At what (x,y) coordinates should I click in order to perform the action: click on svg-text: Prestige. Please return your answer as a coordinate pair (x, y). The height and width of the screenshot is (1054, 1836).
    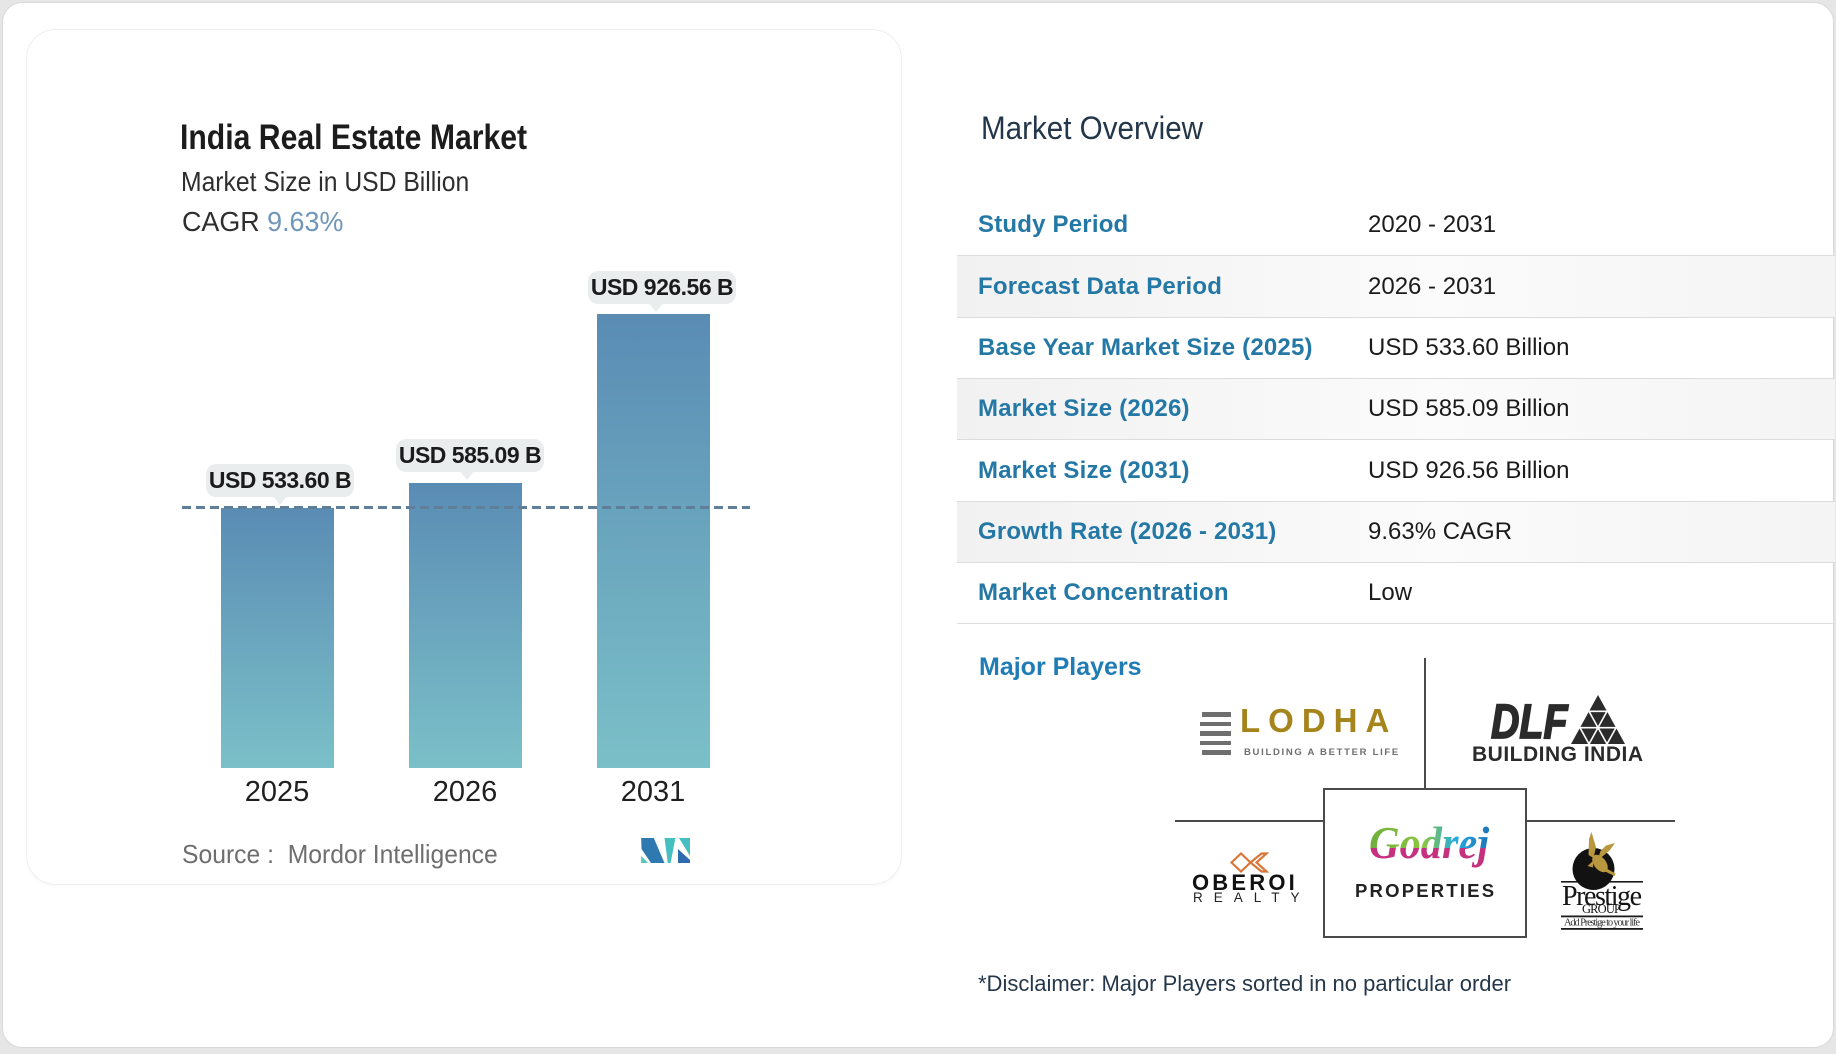
    Looking at the image, I should click on (1602, 896).